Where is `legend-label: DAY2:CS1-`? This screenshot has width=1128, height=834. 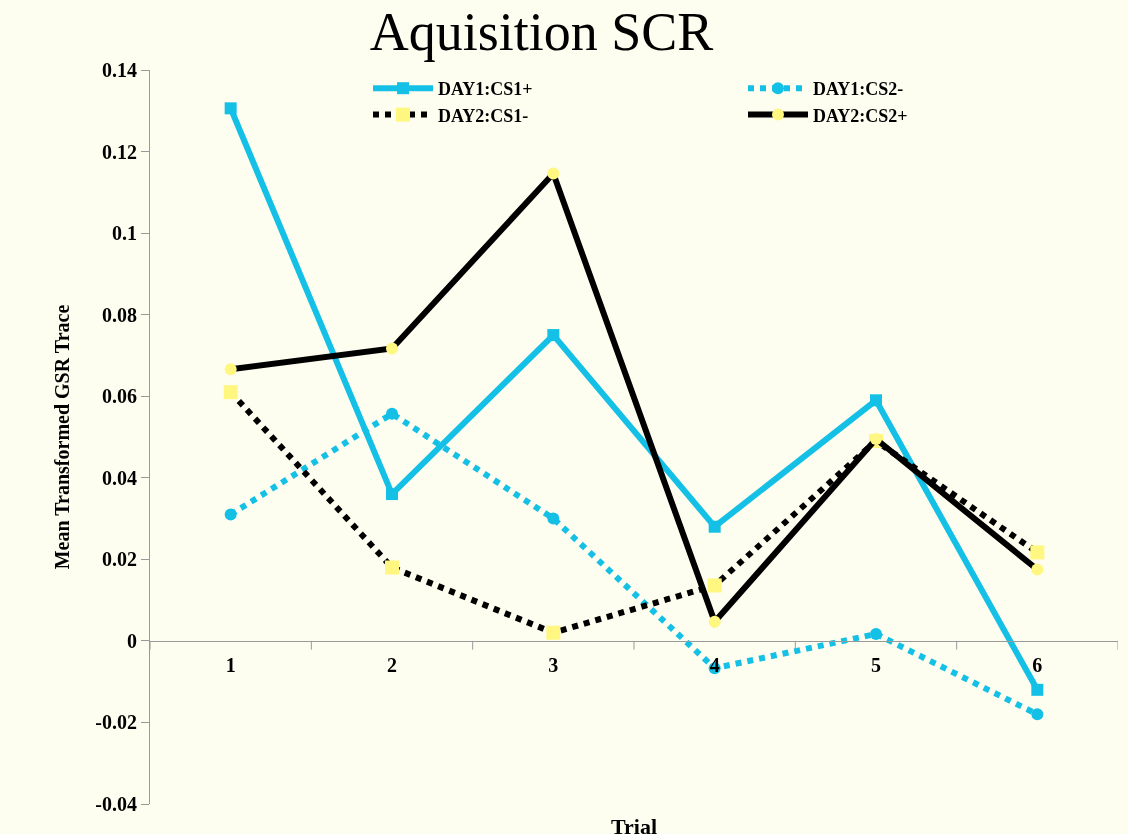
legend-label: DAY2:CS1- is located at coordinates (483, 115).